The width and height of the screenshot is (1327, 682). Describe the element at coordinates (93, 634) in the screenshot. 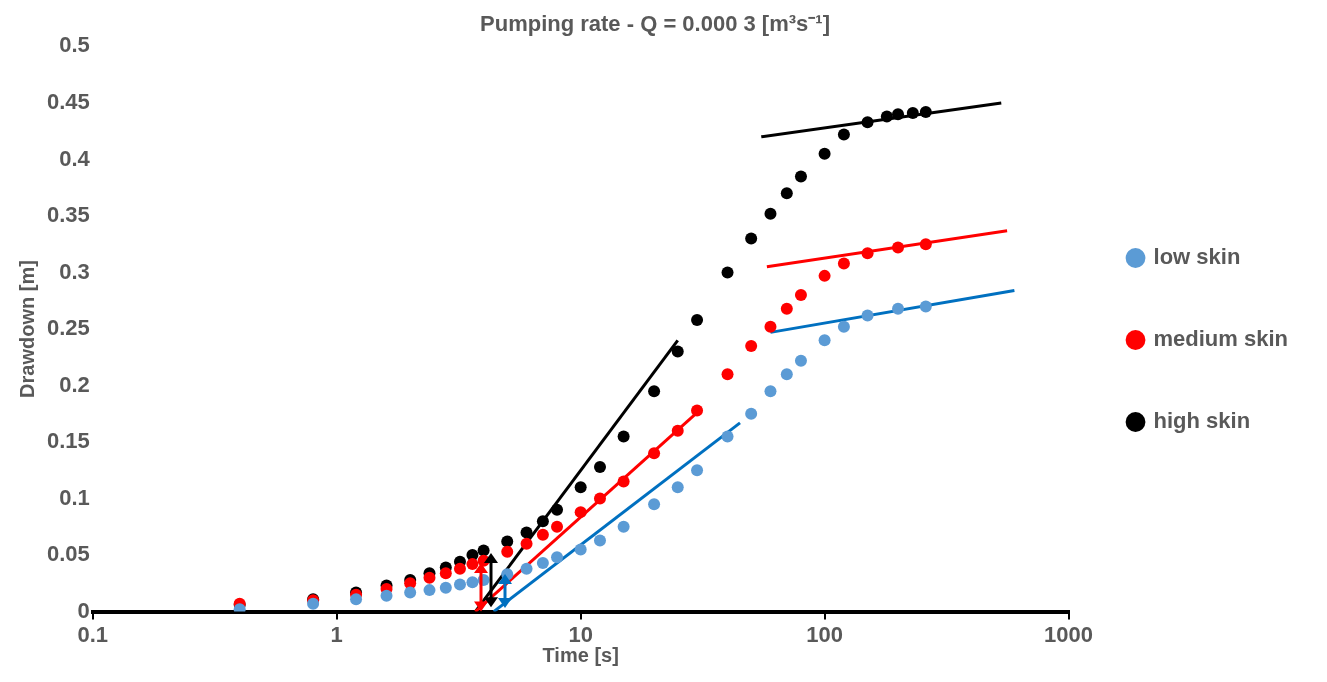

I see `x-tick-label: 0.1` at that location.